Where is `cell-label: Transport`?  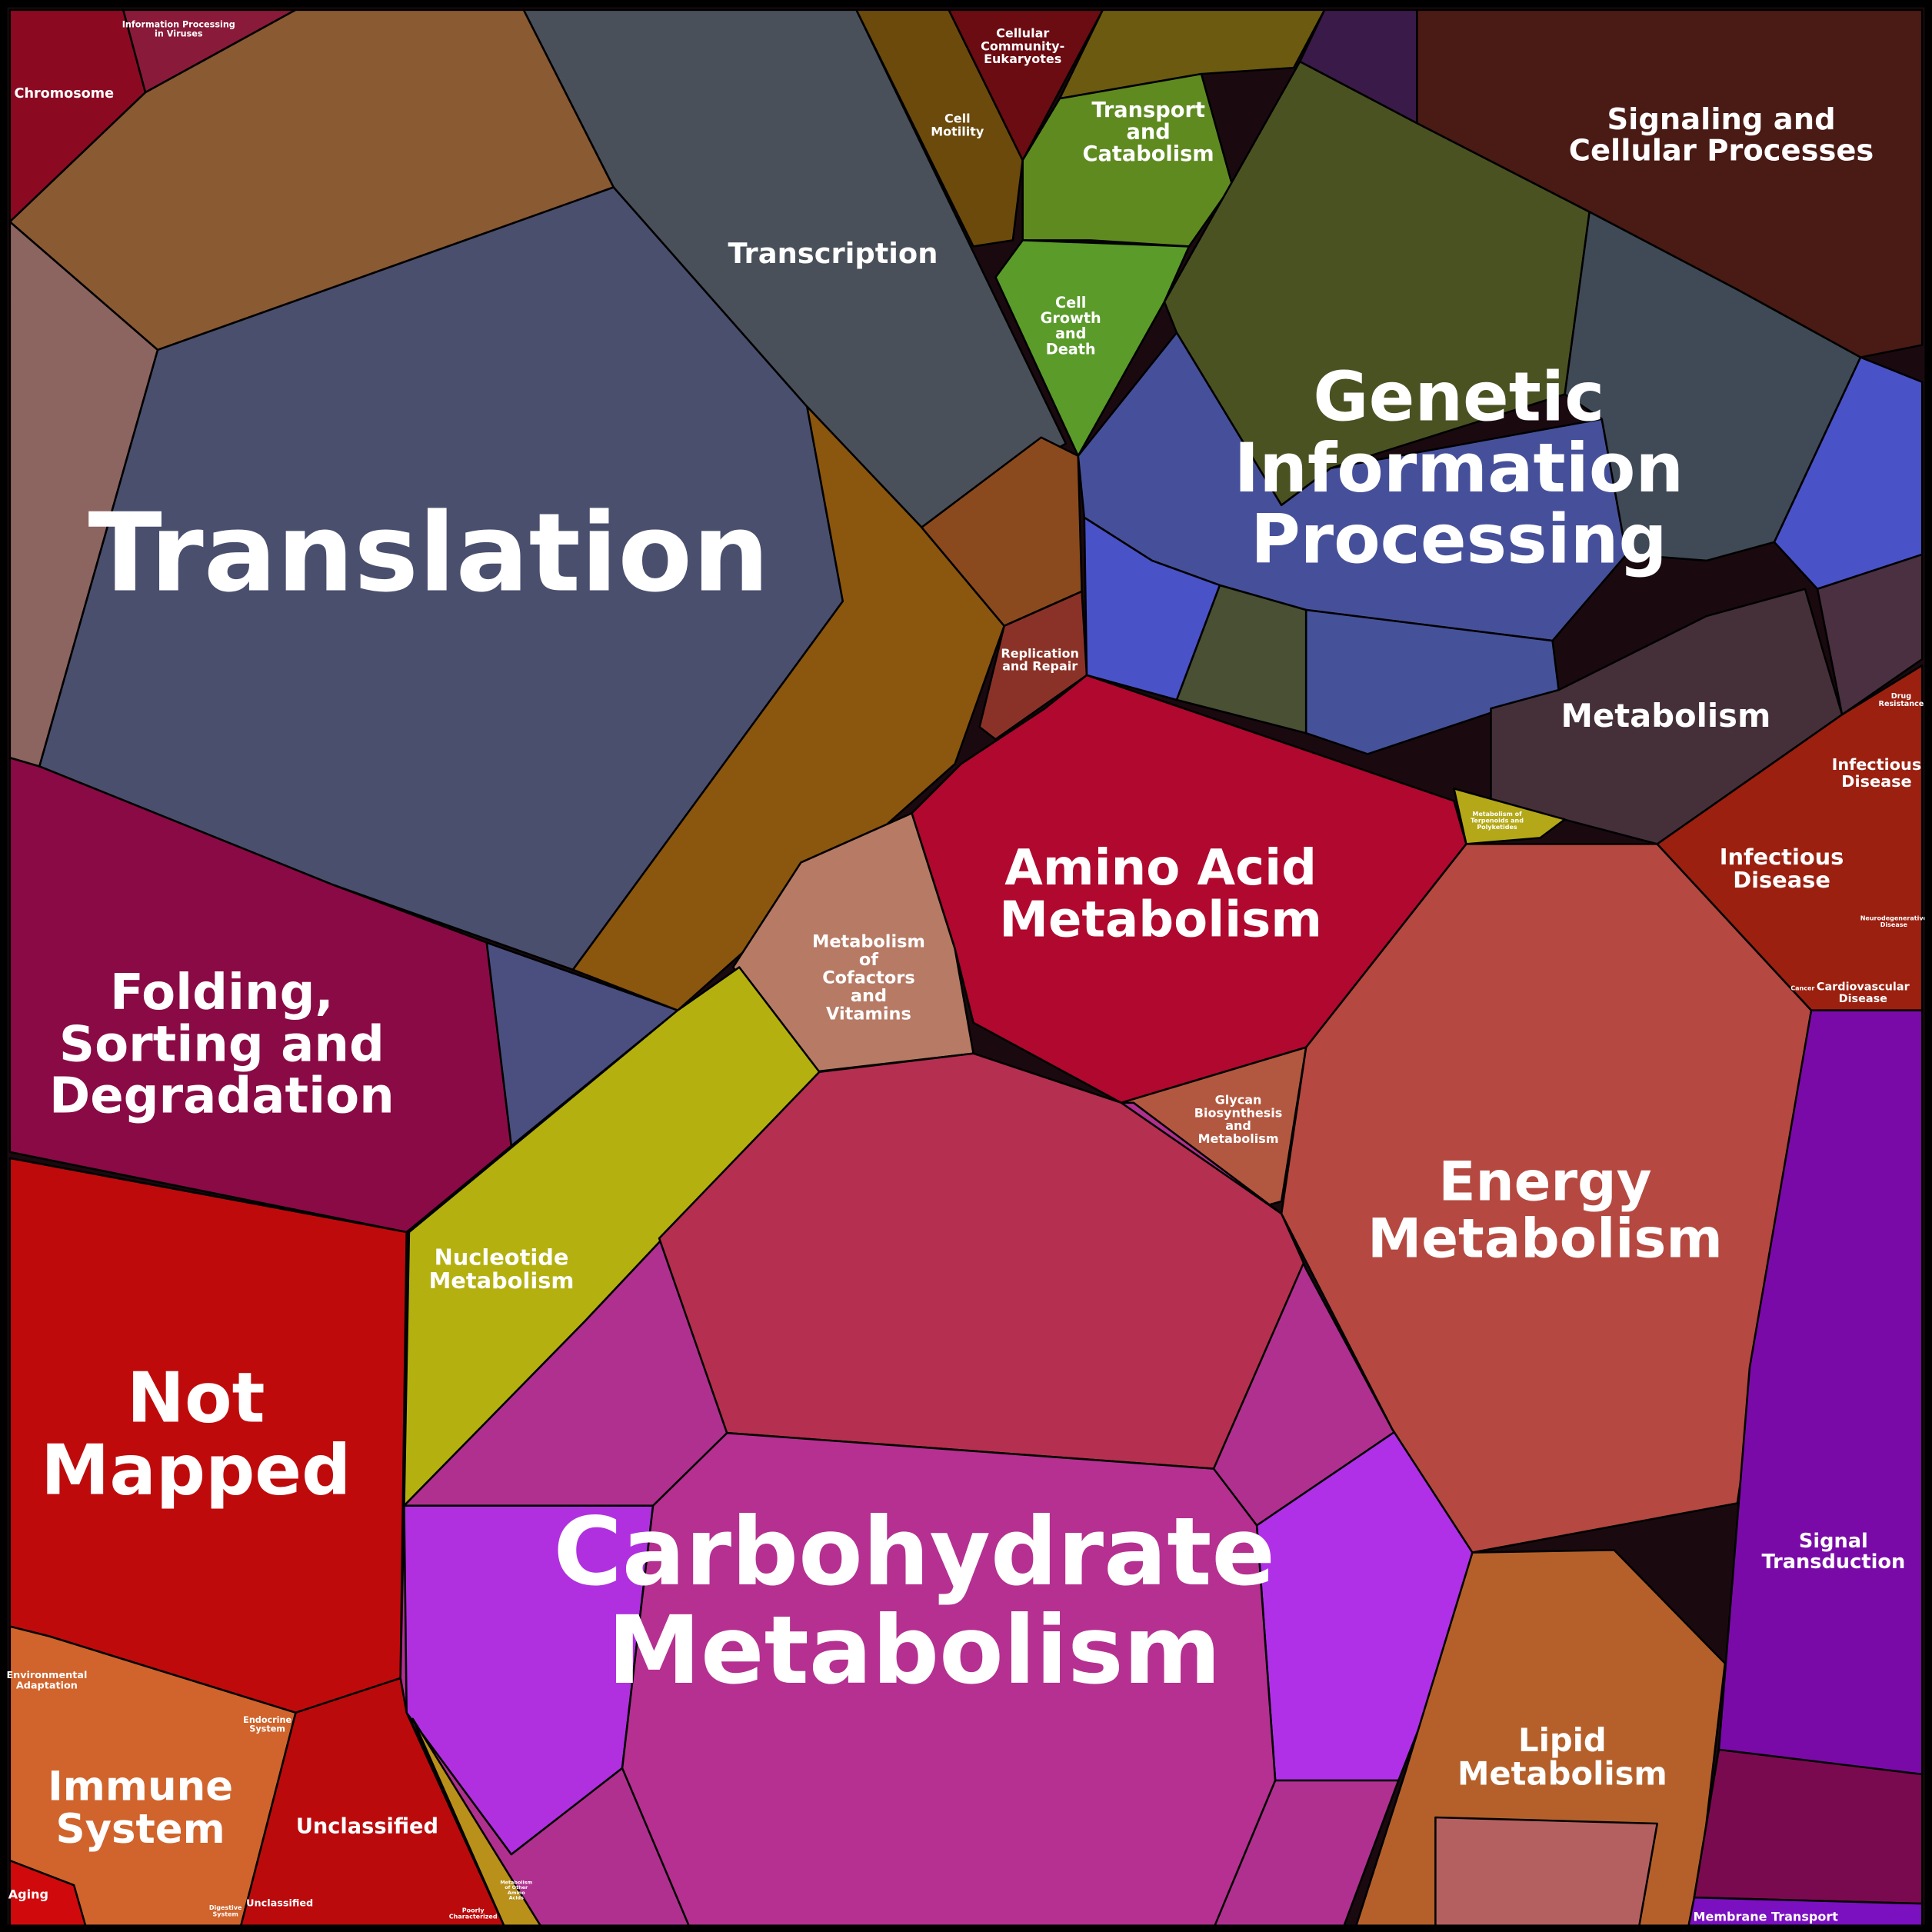 cell-label: Transport is located at coordinates (1148, 110).